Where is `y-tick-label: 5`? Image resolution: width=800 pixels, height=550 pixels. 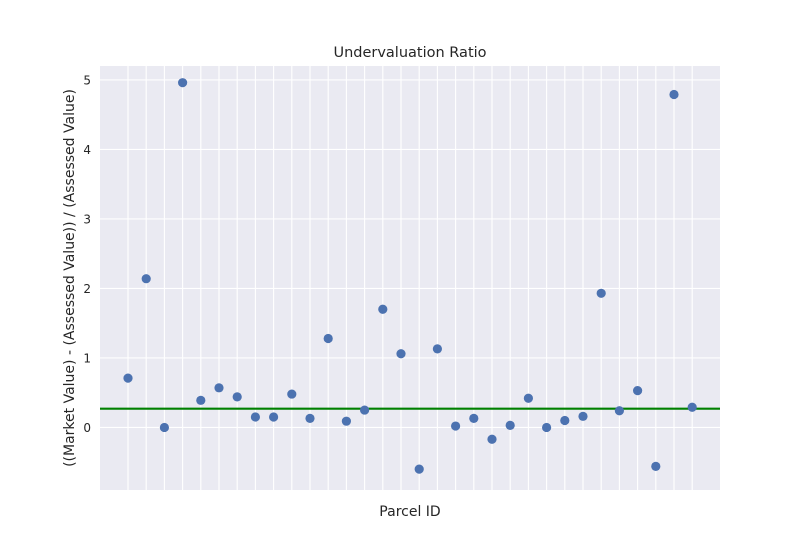 y-tick-label: 5 is located at coordinates (87, 80).